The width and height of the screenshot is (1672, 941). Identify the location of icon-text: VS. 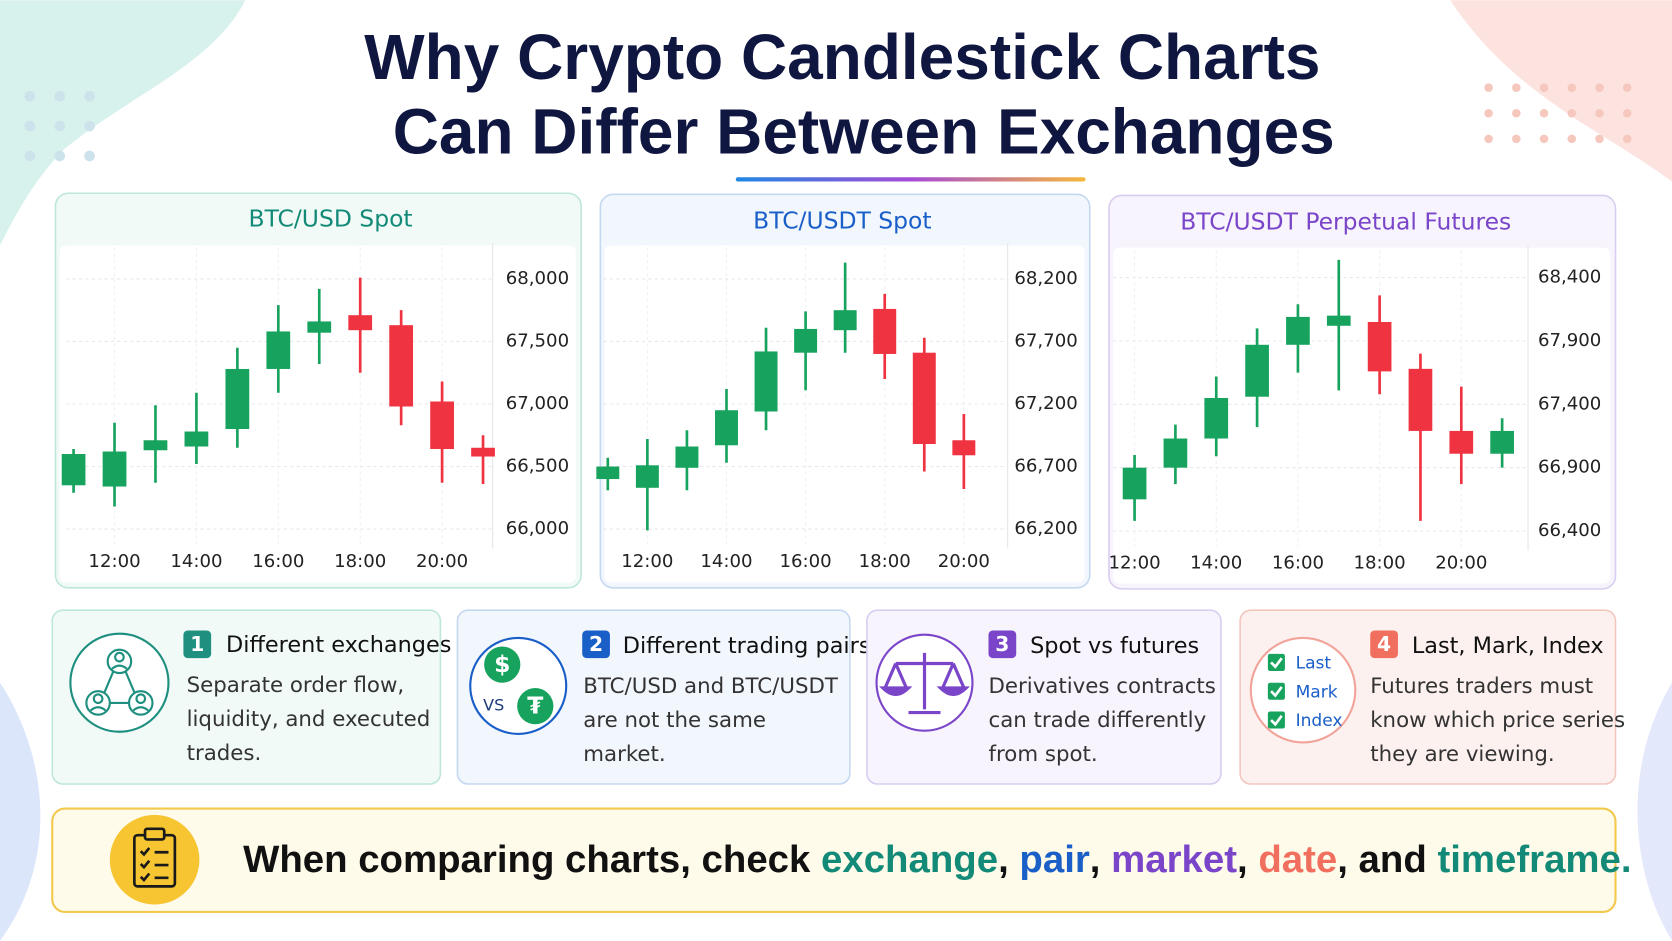
(493, 705).